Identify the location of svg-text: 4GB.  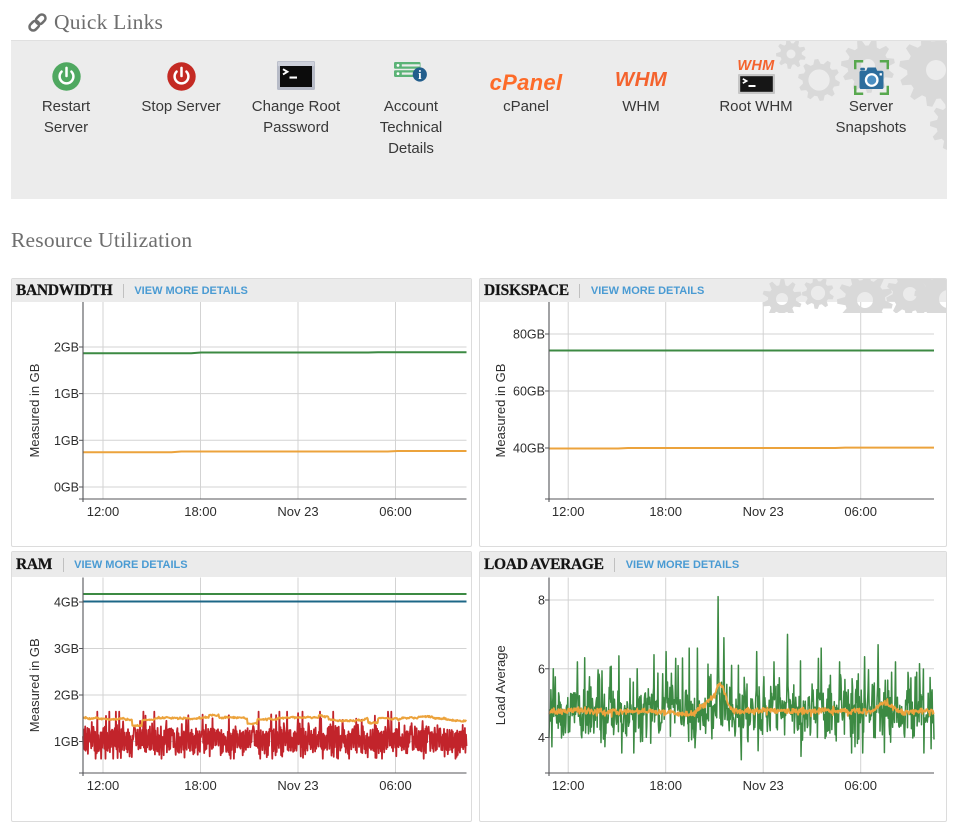
(66, 603).